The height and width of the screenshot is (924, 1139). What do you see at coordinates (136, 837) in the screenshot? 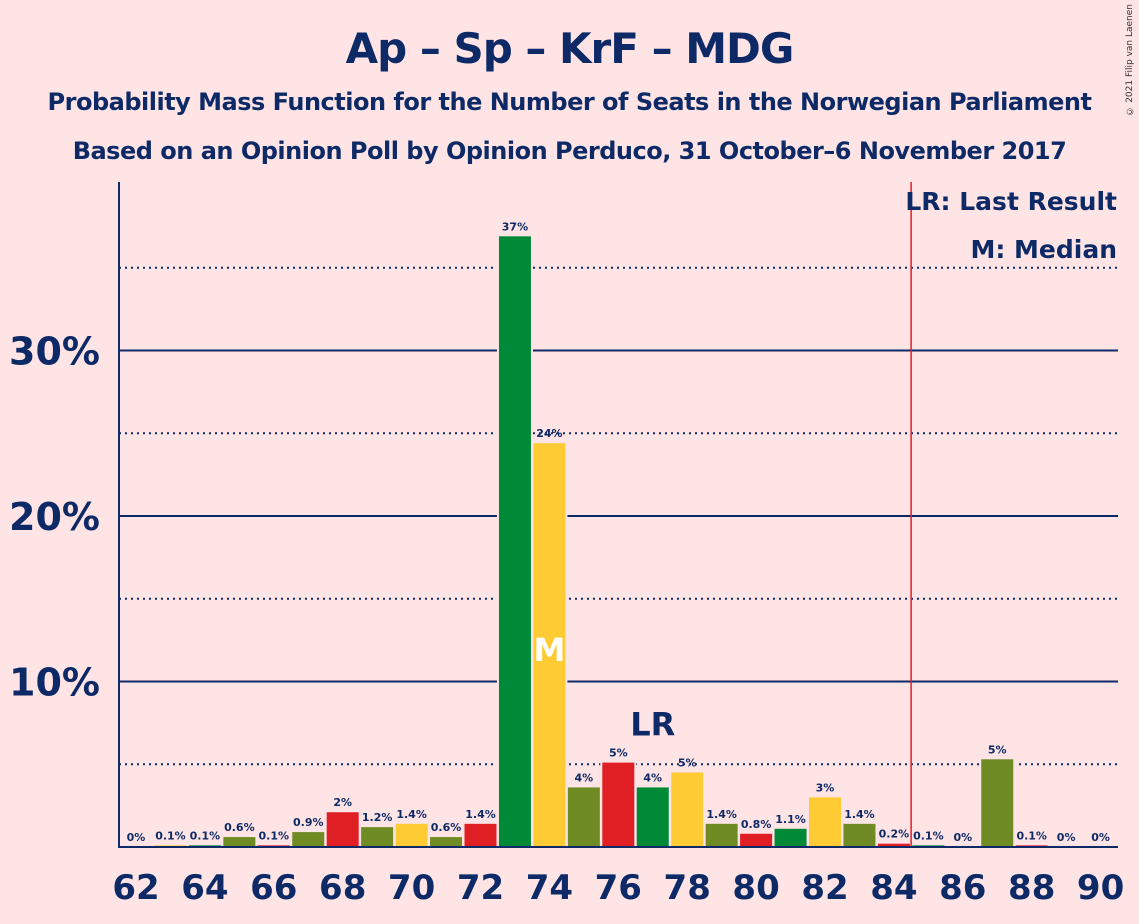
I see `data-label-seat-62: 0%` at bounding box center [136, 837].